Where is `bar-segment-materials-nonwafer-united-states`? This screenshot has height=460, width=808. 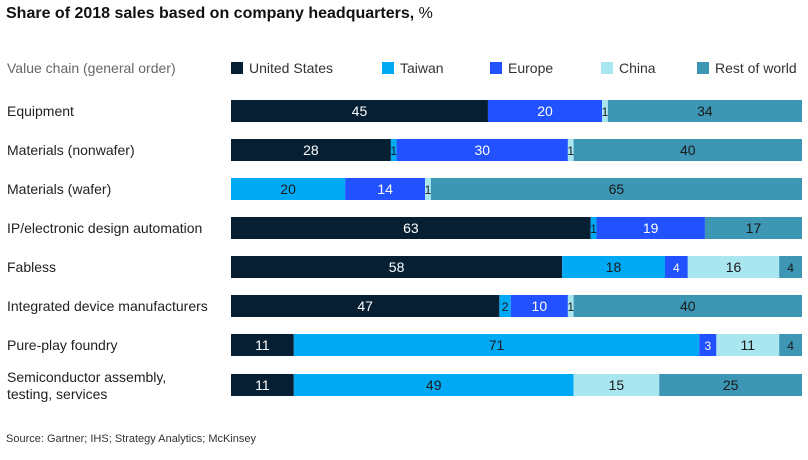 bar-segment-materials-nonwafer-united-states is located at coordinates (311, 150).